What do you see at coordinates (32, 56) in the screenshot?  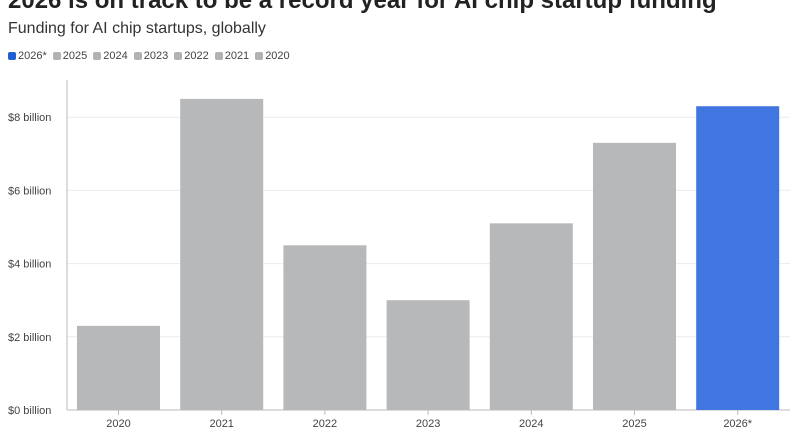 I see `legend-label: 2026*` at bounding box center [32, 56].